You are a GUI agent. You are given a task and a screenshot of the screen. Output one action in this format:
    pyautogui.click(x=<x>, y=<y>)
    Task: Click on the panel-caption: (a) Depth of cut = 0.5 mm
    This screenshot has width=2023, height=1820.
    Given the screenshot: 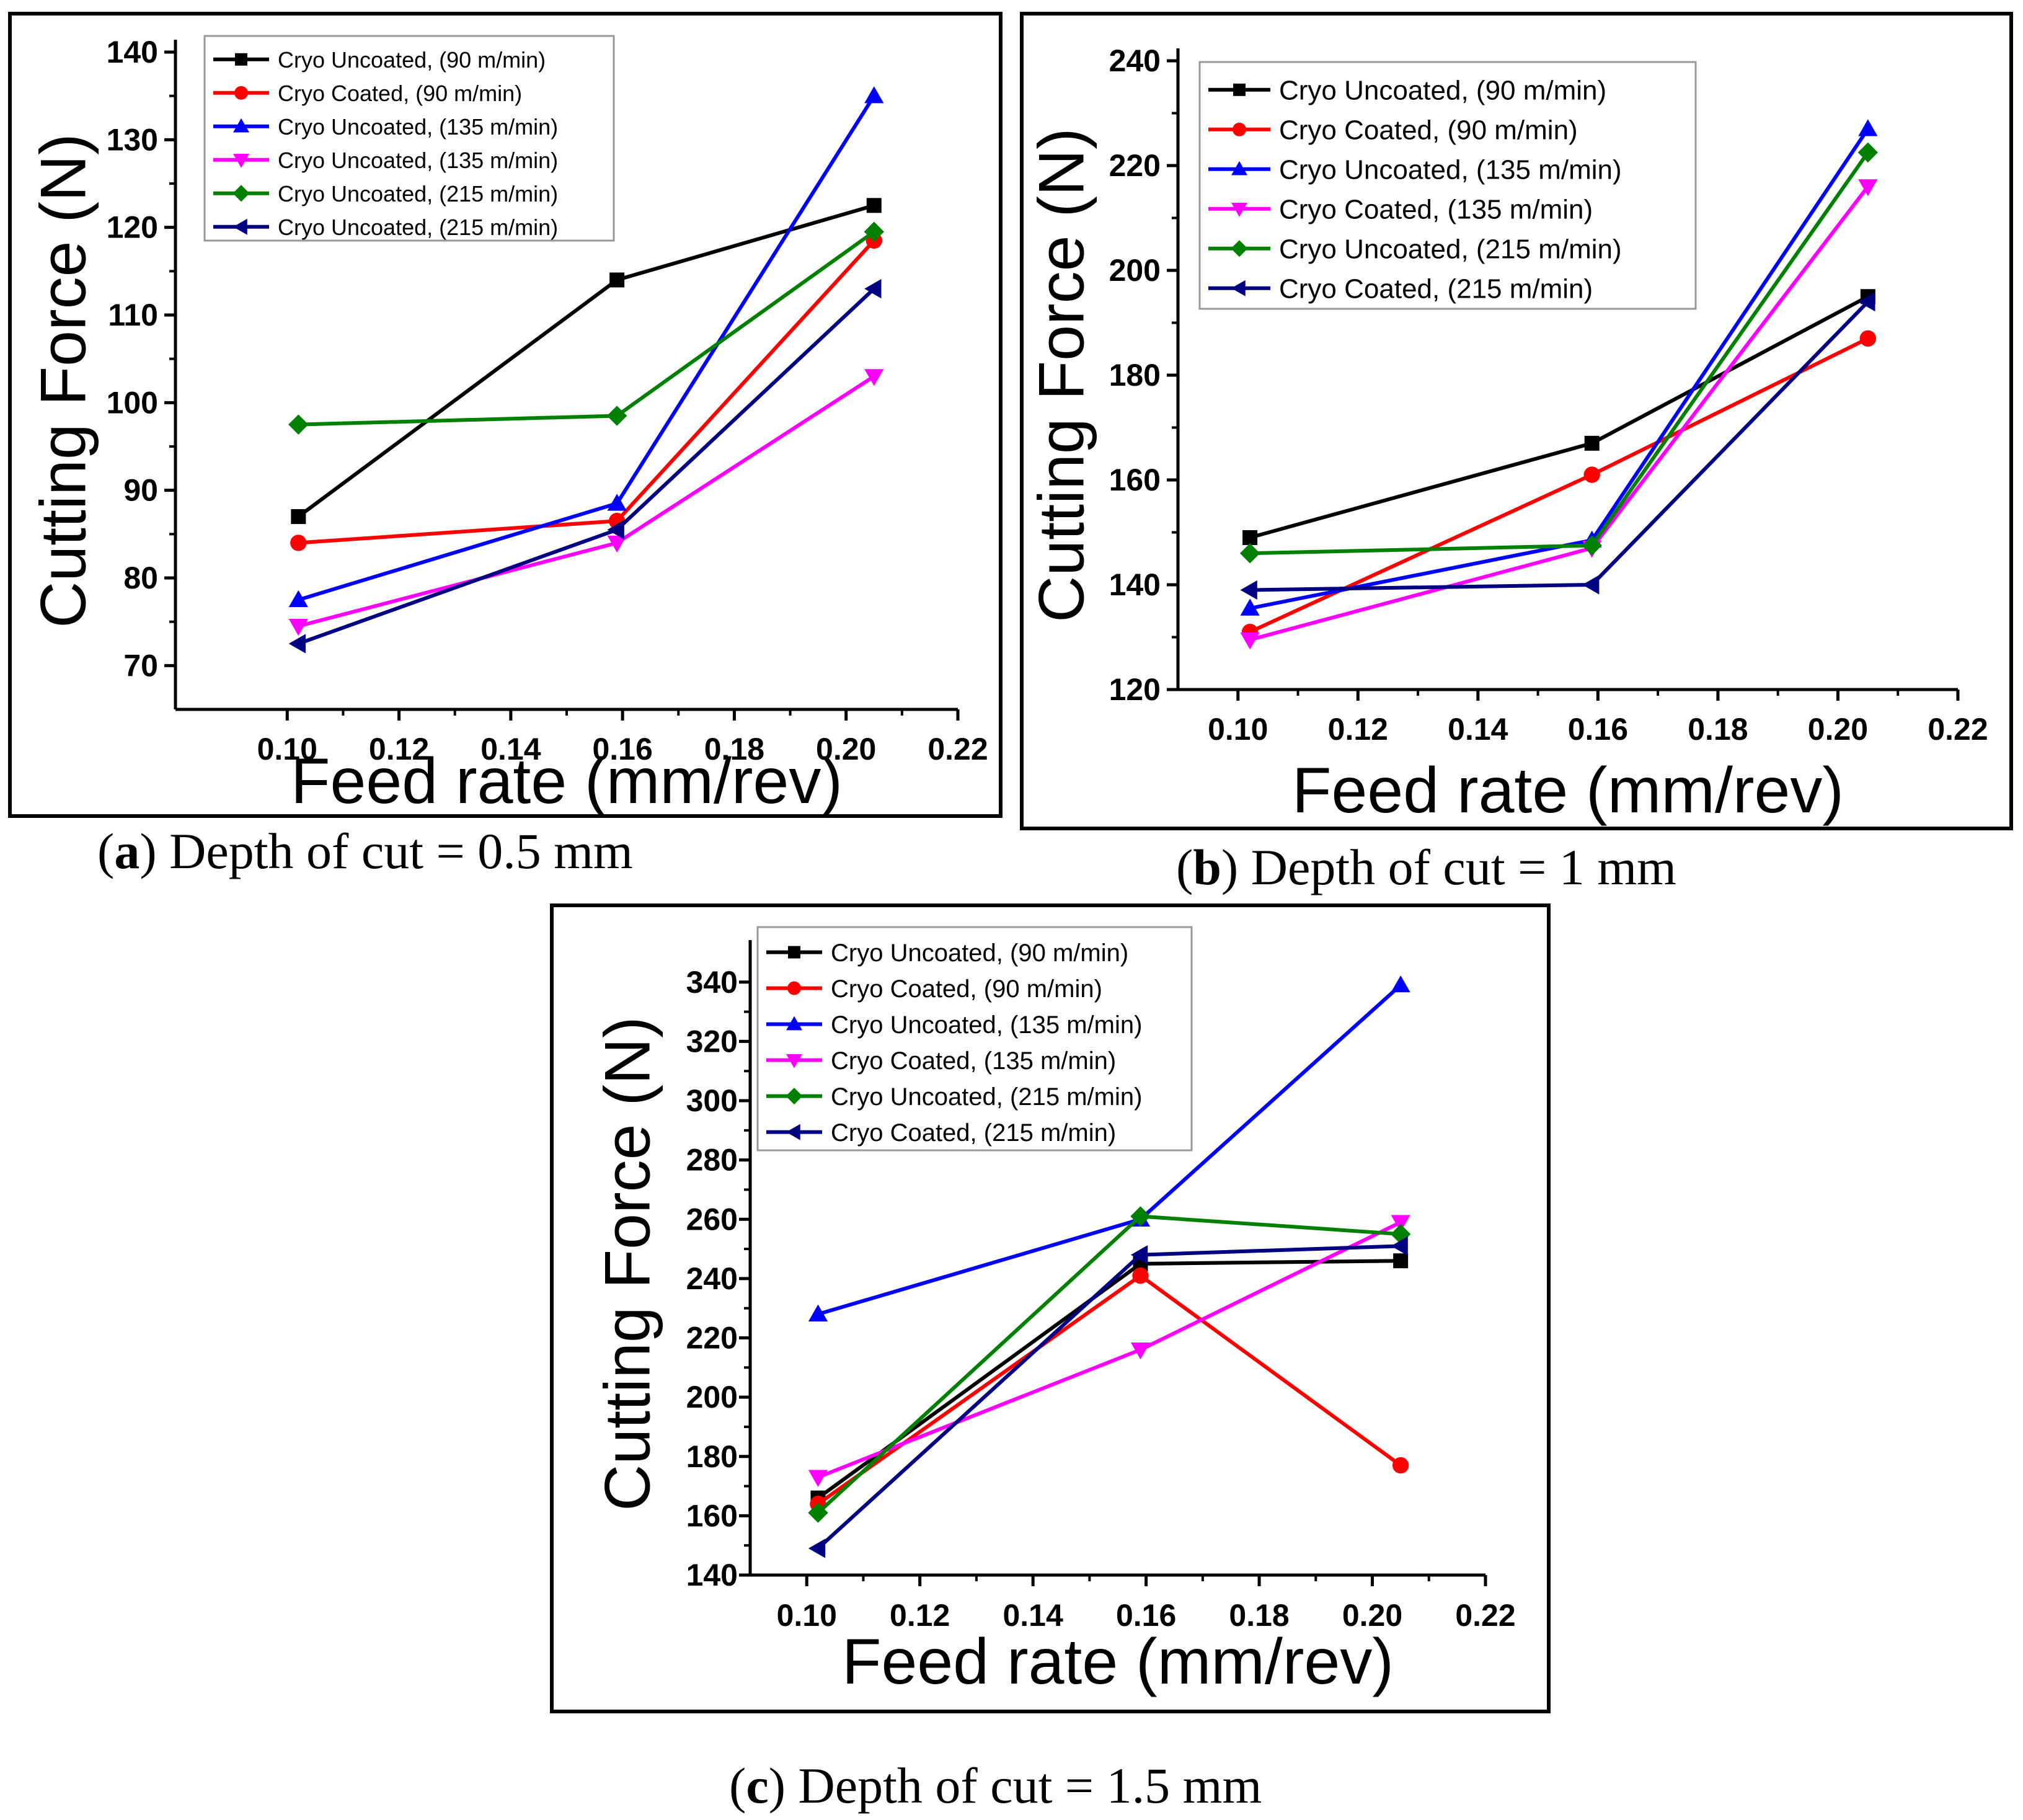 What is the action you would take?
    pyautogui.click(x=365, y=851)
    